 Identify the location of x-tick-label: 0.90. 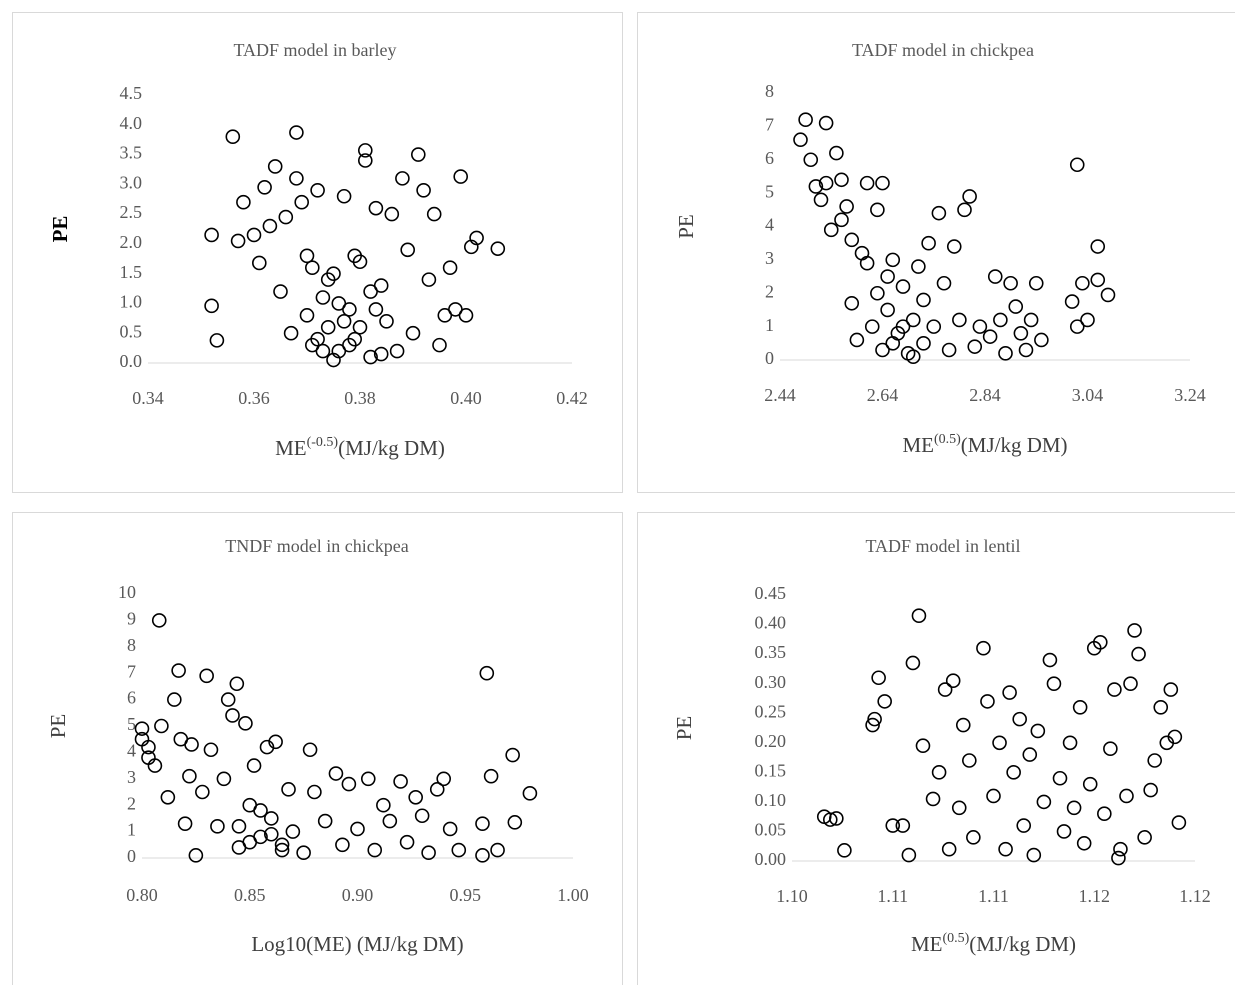
(358, 895).